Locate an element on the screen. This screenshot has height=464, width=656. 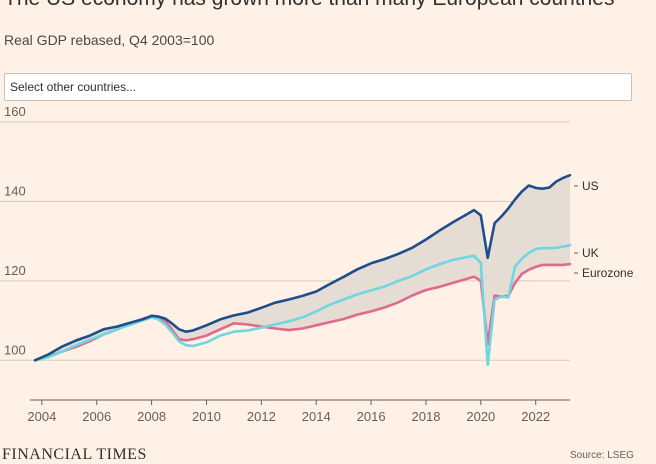
x-tick-2014: 2014 is located at coordinates (316, 416).